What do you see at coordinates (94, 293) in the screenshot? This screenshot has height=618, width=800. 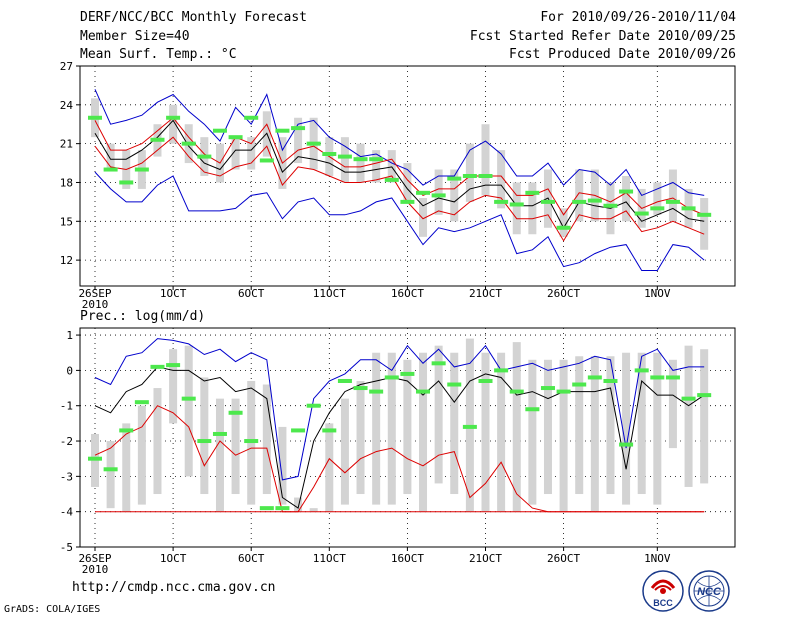 I see `temperature-xtick-label: 26SEP` at bounding box center [94, 293].